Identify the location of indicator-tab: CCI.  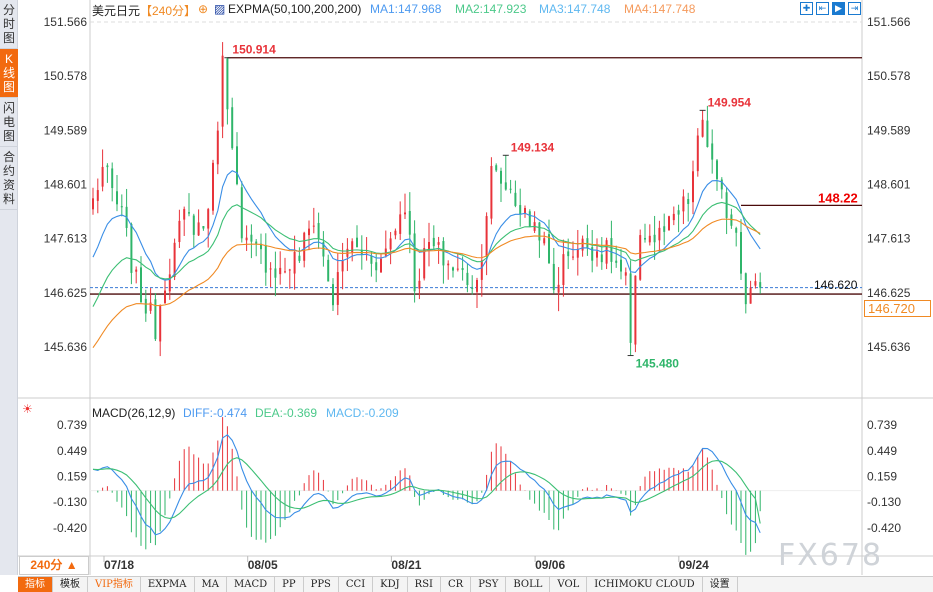
(356, 584).